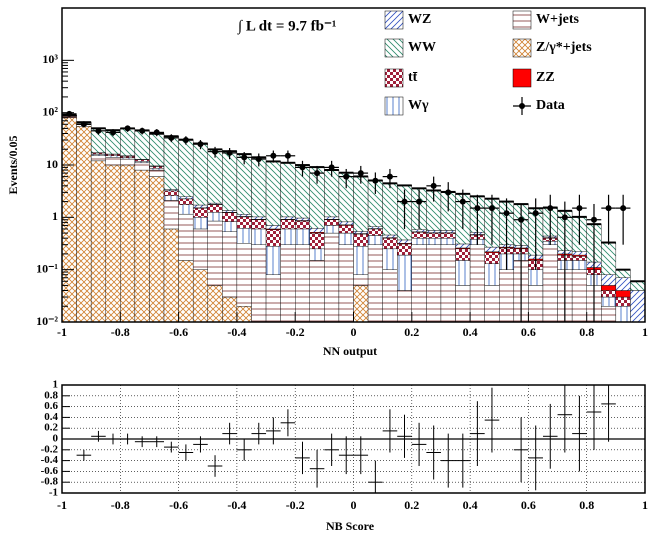 This screenshot has height=535, width=668. What do you see at coordinates (350, 526) in the screenshot?
I see `x-axis-label: NB Score` at bounding box center [350, 526].